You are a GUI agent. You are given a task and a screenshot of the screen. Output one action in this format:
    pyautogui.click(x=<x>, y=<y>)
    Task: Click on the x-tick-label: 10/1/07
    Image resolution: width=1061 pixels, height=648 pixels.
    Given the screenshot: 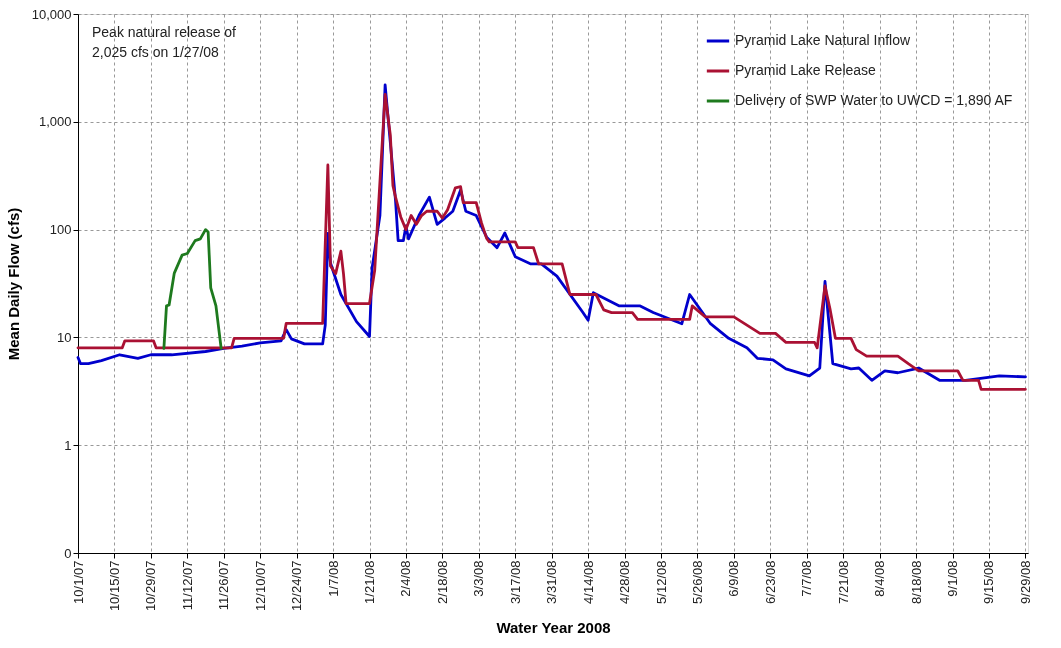 What is the action you would take?
    pyautogui.click(x=78, y=582)
    